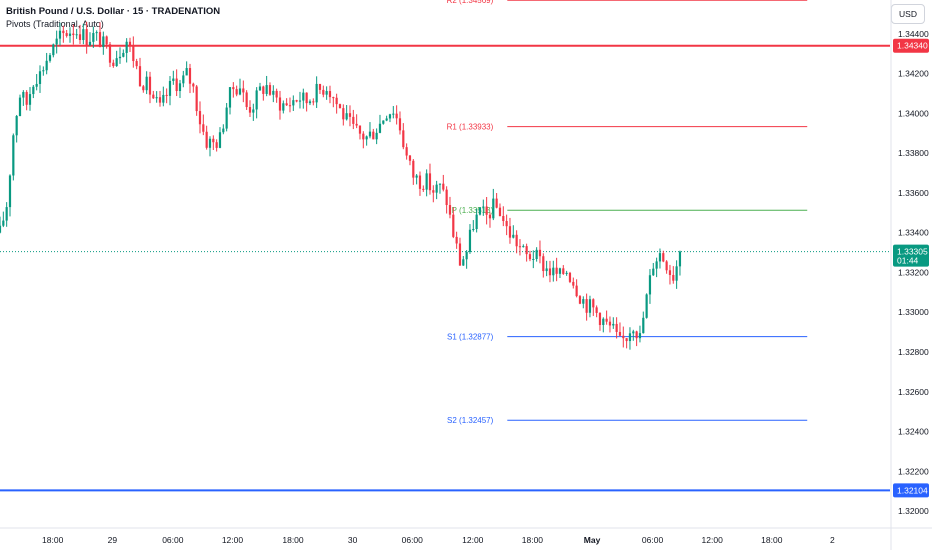 The width and height of the screenshot is (932, 550). What do you see at coordinates (413, 540) in the screenshot?
I see `x-tick-label: 06:00` at bounding box center [413, 540].